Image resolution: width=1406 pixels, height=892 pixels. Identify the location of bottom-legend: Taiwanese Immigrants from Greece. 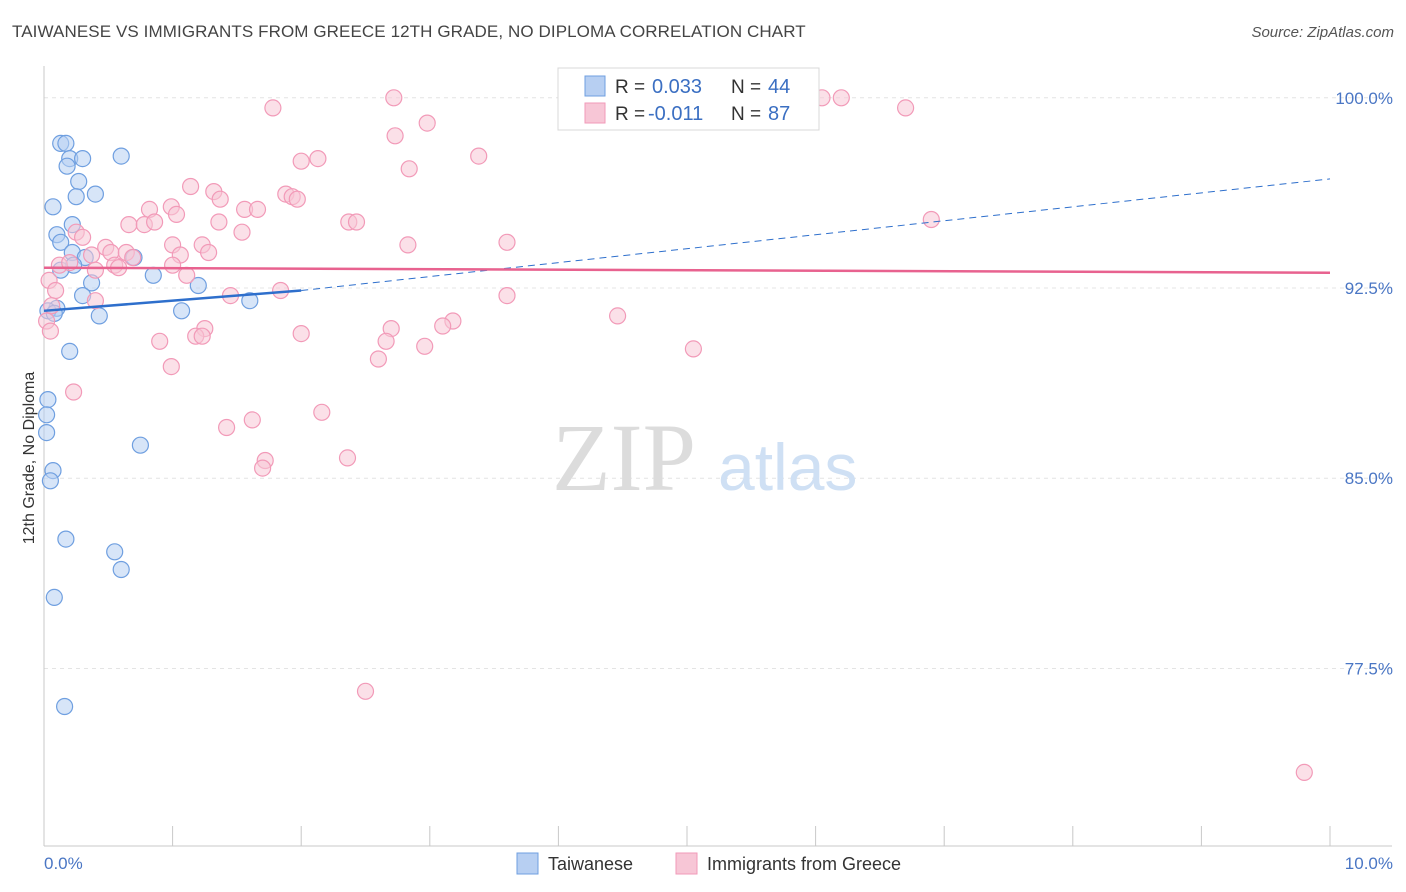
(708, 863).